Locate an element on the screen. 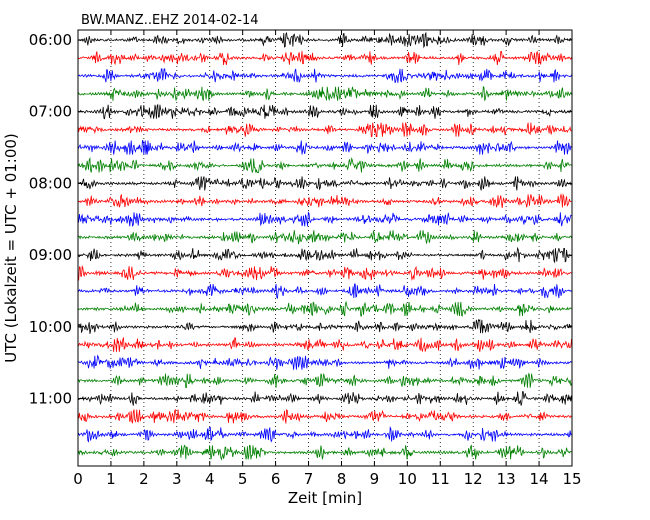  x-tick-label: 14 is located at coordinates (539, 479).